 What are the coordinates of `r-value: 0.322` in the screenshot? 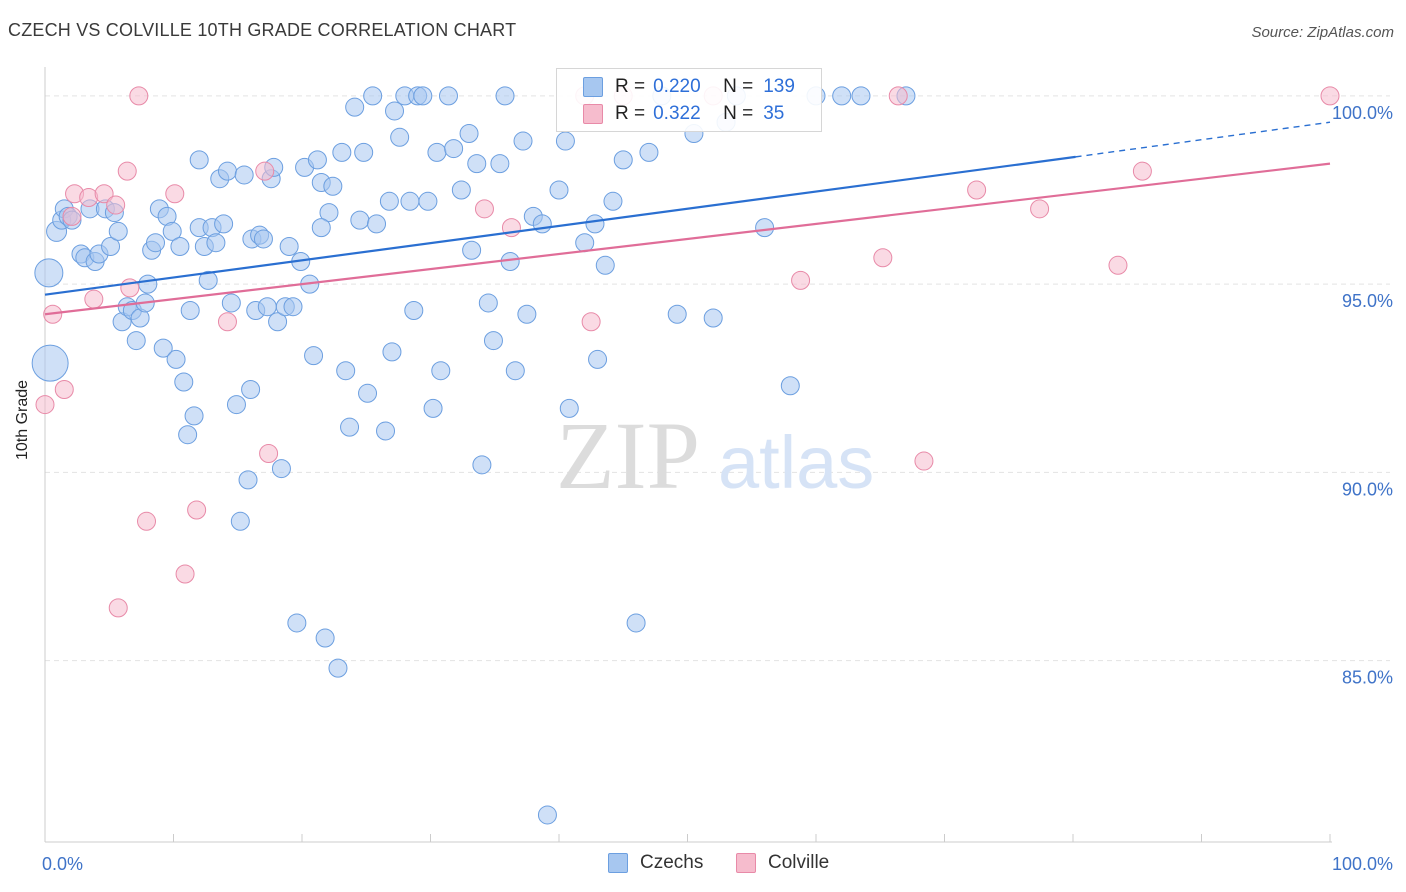 It's located at (677, 113).